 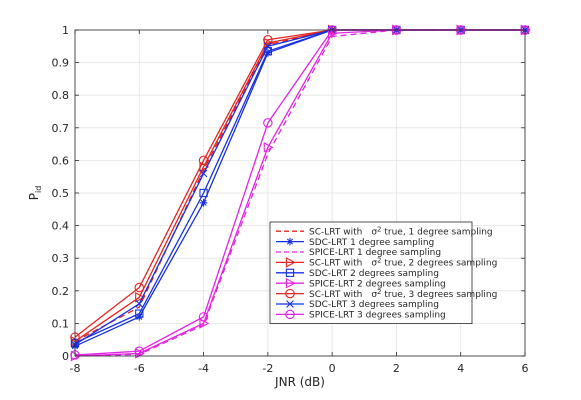 I want to click on svg-text: Pid, so click(x=35, y=193).